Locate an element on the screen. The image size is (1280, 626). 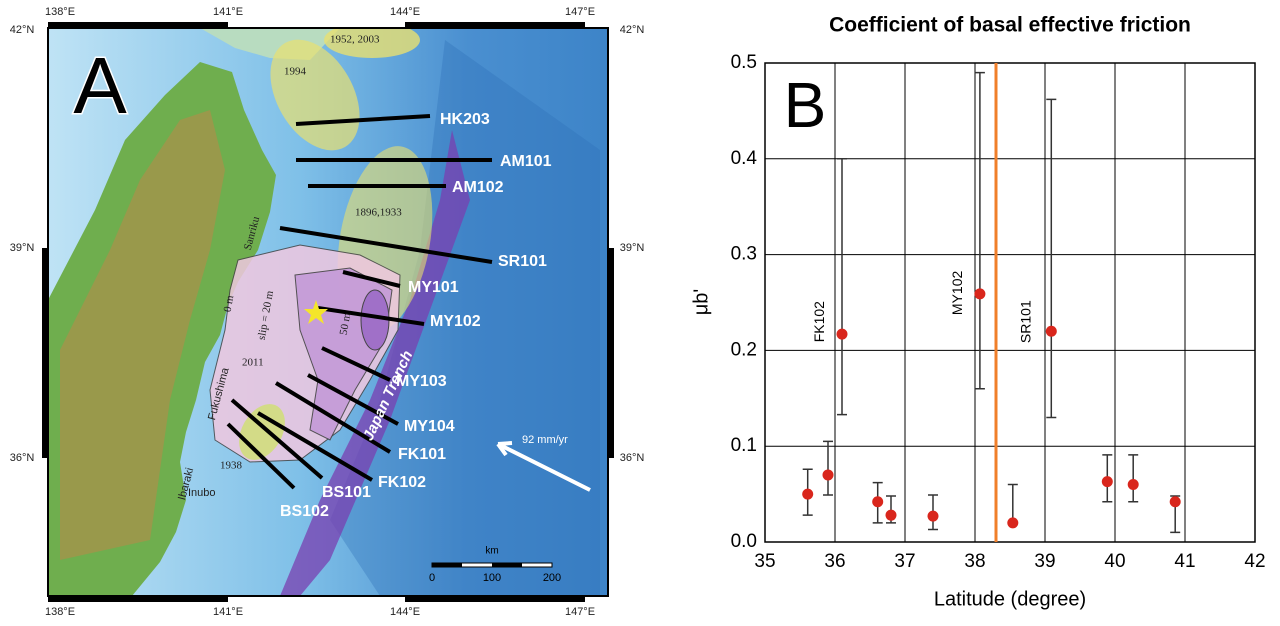
annotation: 1994 is located at coordinates (295, 72).